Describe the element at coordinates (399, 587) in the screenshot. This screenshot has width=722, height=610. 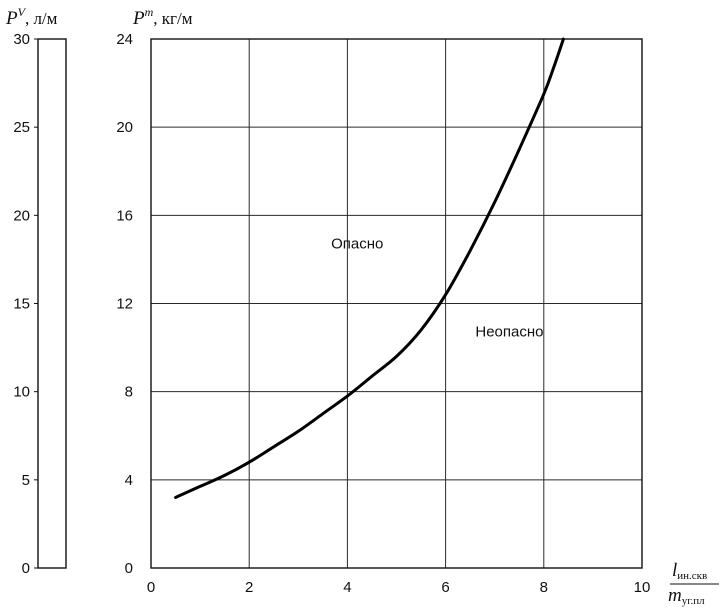
I see `pm-x-axis-ticks: 0 2 4 6 8 10` at that location.